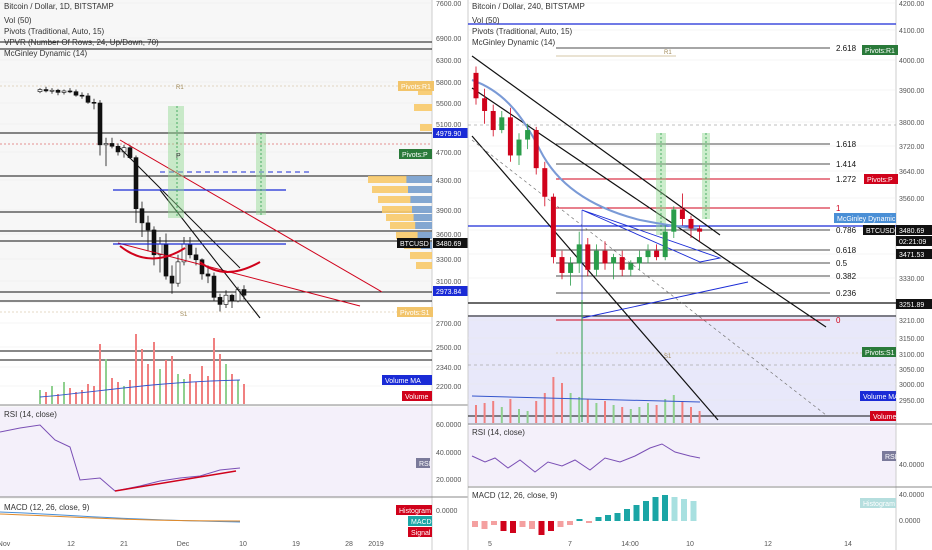  What do you see at coordinates (448, 4) in the screenshot?
I see `left-y-tick: 7600.00` at bounding box center [448, 4].